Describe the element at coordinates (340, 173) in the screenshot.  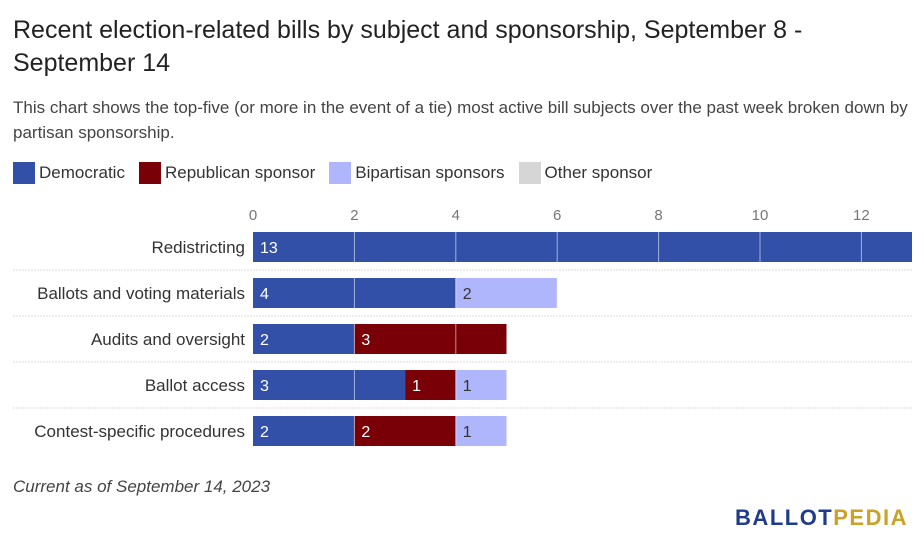
I see `legend-swatch-bipartisan` at that location.